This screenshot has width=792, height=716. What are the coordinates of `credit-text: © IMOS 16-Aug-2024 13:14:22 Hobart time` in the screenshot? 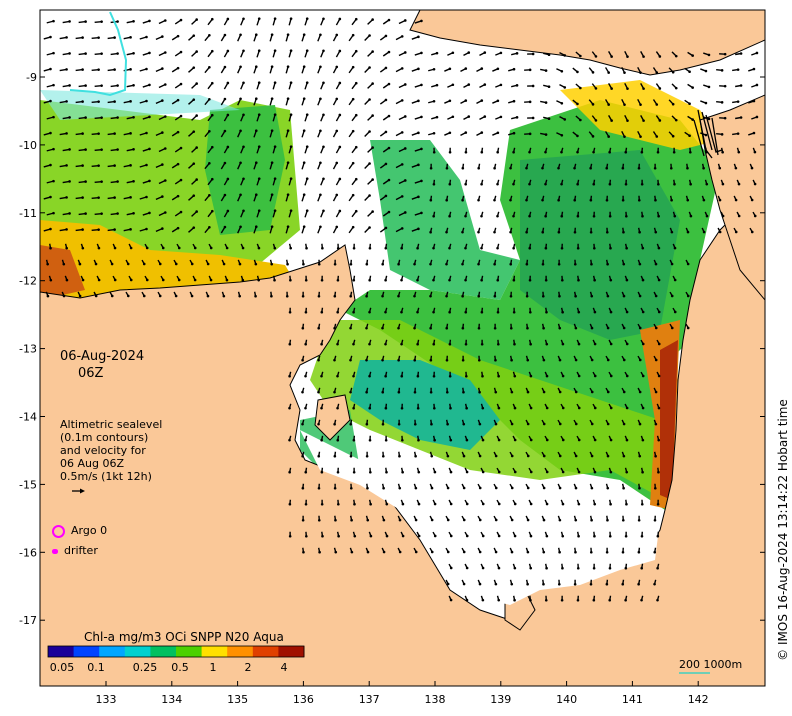 It's located at (783, 530).